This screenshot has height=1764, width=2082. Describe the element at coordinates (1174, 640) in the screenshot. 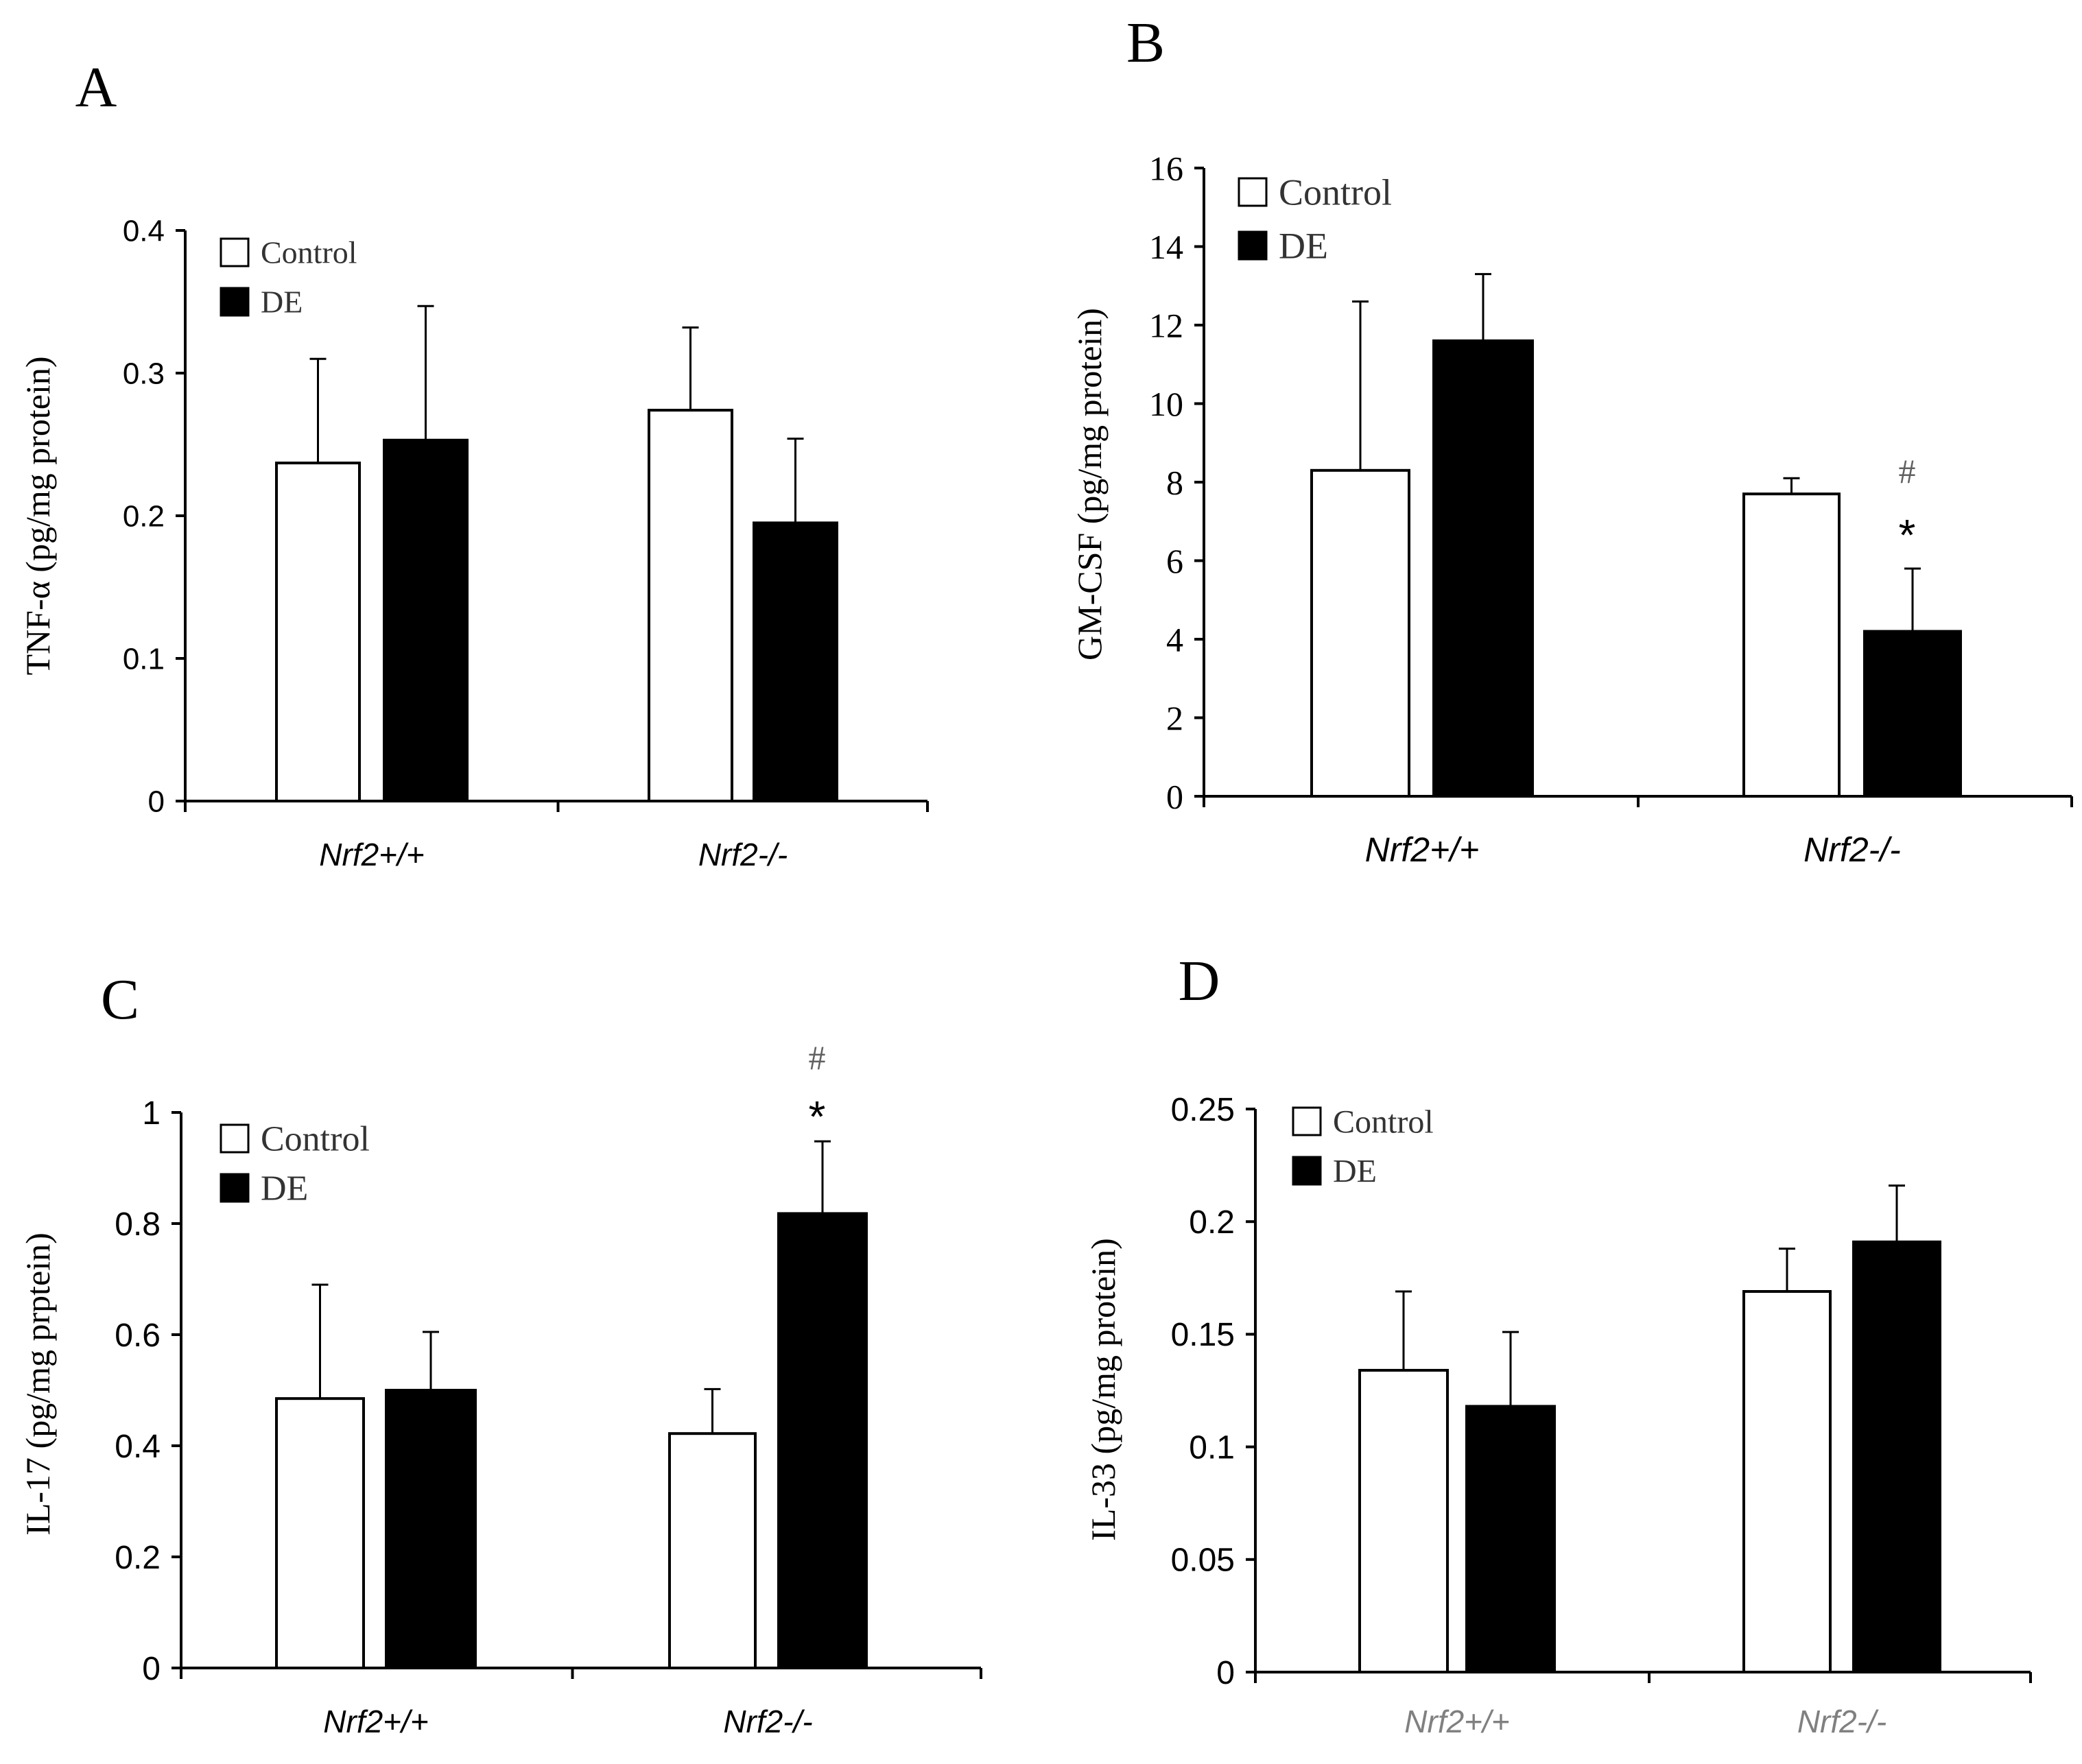

I see `y-tick-label: 4` at that location.